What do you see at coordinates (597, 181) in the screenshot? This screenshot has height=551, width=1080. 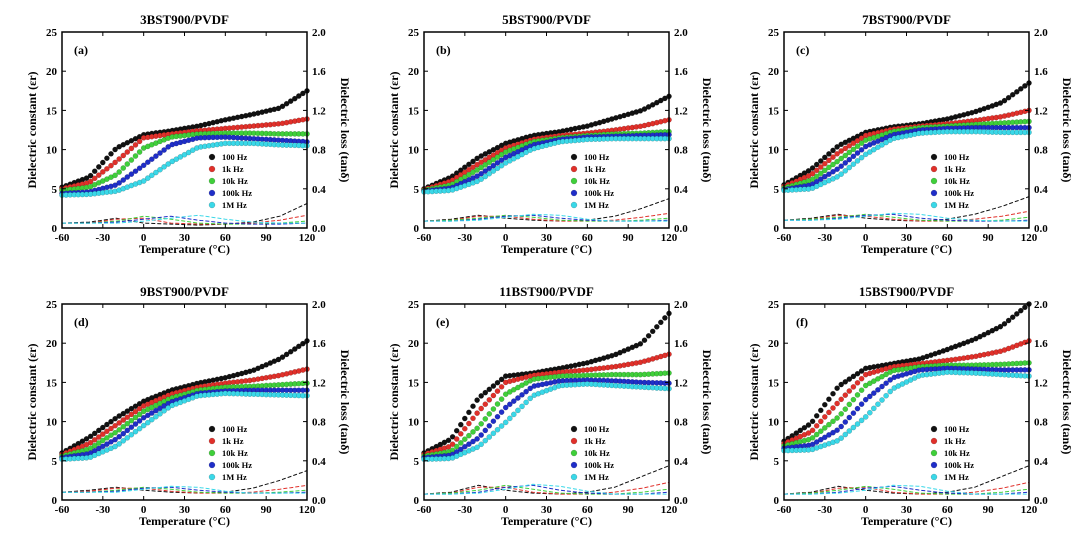 I see `legend-label: 10k Hz` at bounding box center [597, 181].